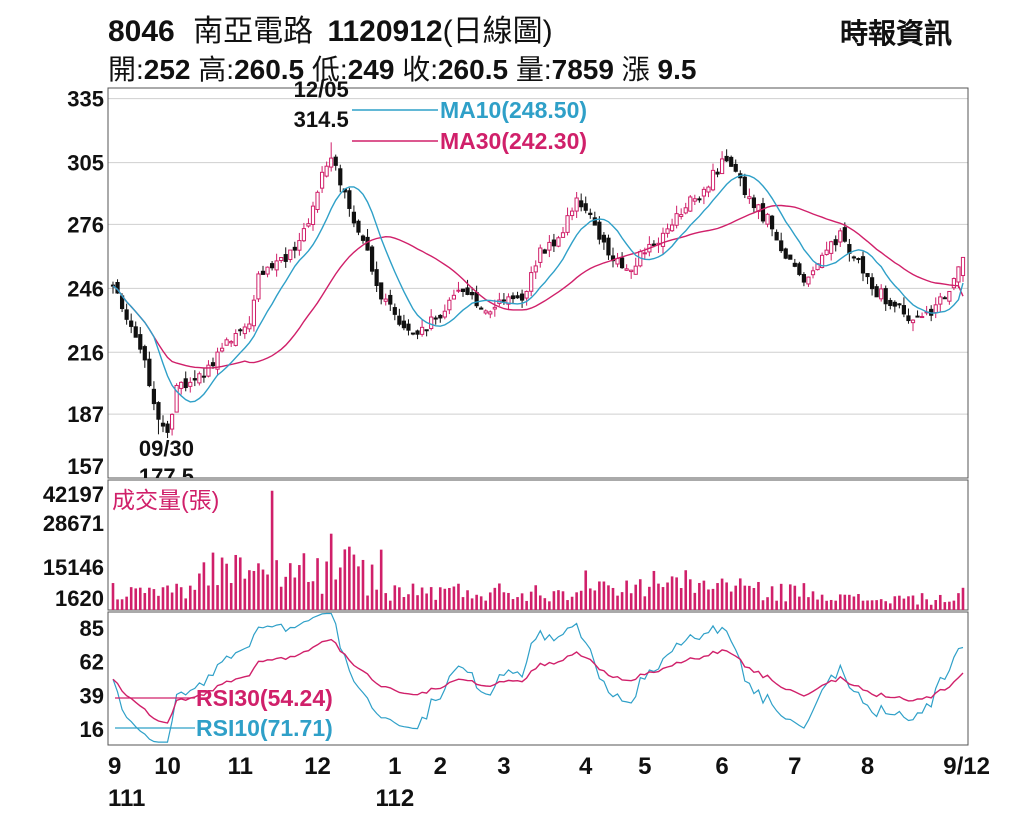 This screenshot has width=1024, height=822. What do you see at coordinates (644, 766) in the screenshot?
I see `x-month-label-8: 5` at bounding box center [644, 766].